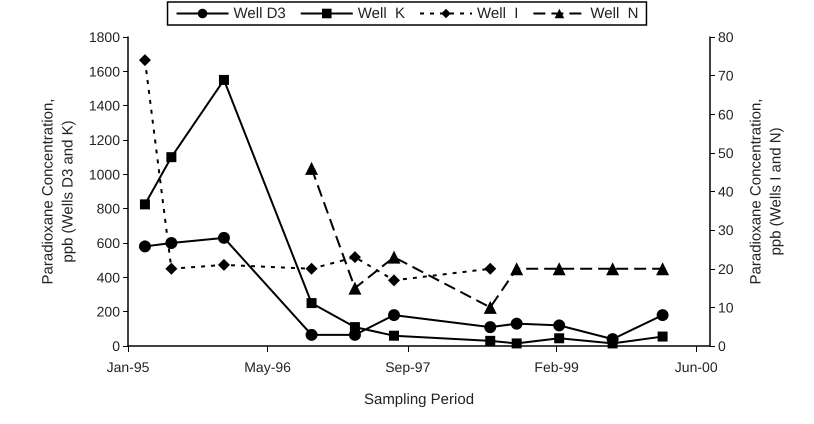 This screenshot has width=814, height=424. Describe the element at coordinates (726, 114) in the screenshot. I see `y2-tick-label: 60` at that location.